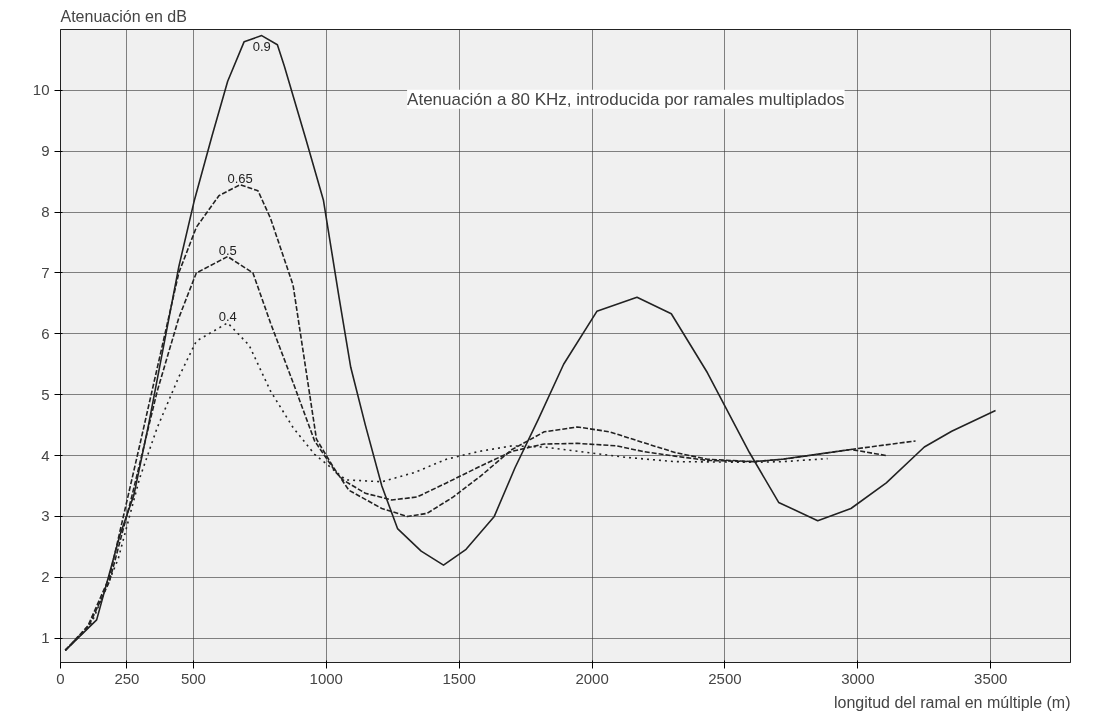 The width and height of the screenshot is (1113, 722). I want to click on x-tick-label: 1500, so click(459, 678).